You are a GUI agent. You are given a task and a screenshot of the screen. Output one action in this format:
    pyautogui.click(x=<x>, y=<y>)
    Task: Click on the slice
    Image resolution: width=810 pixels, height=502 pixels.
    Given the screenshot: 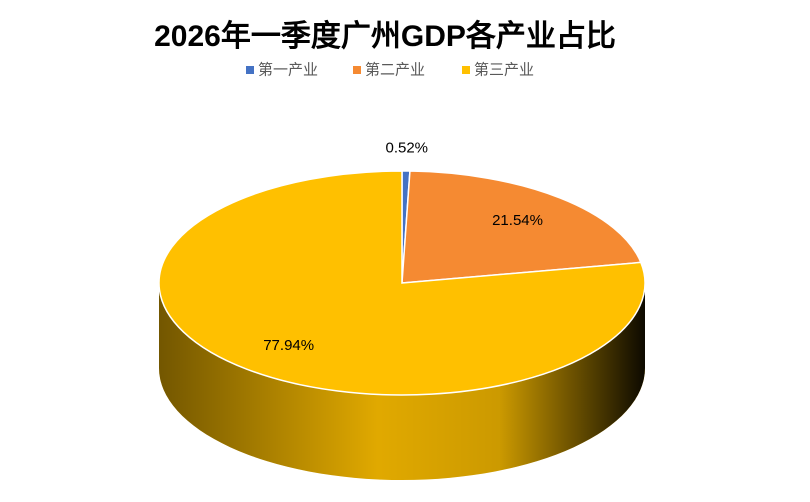 What is the action you would take?
    pyautogui.click(x=521, y=227)
    